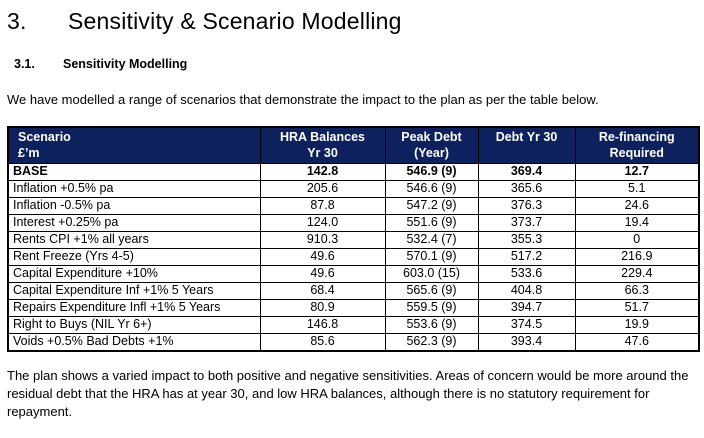 The width and height of the screenshot is (704, 438). What do you see at coordinates (134, 273) in the screenshot?
I see `cell-scenario: Capital Expenditure +10%` at bounding box center [134, 273].